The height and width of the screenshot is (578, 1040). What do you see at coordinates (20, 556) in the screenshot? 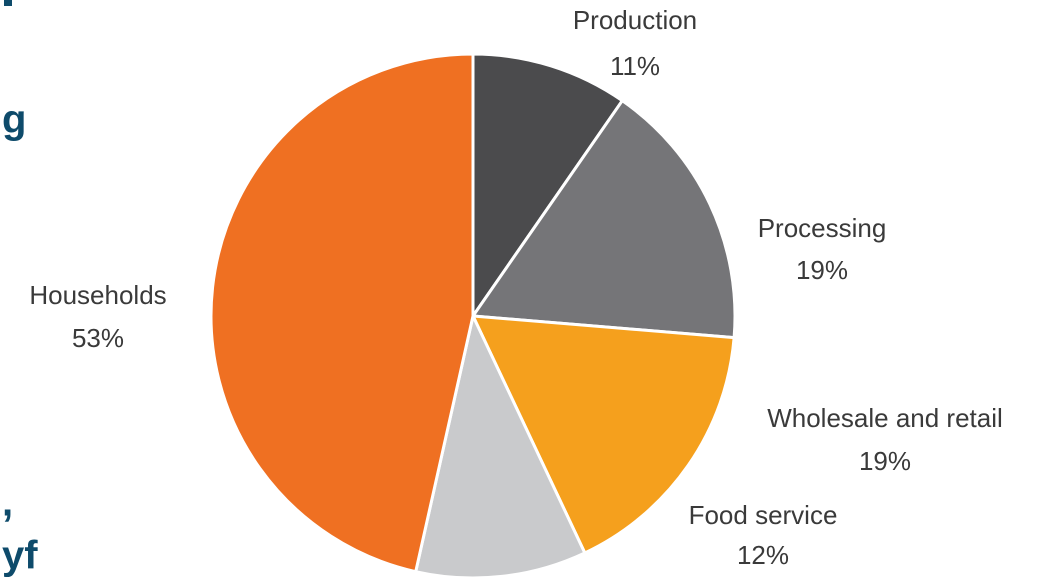
I see `cropped-text: yf` at bounding box center [20, 556].